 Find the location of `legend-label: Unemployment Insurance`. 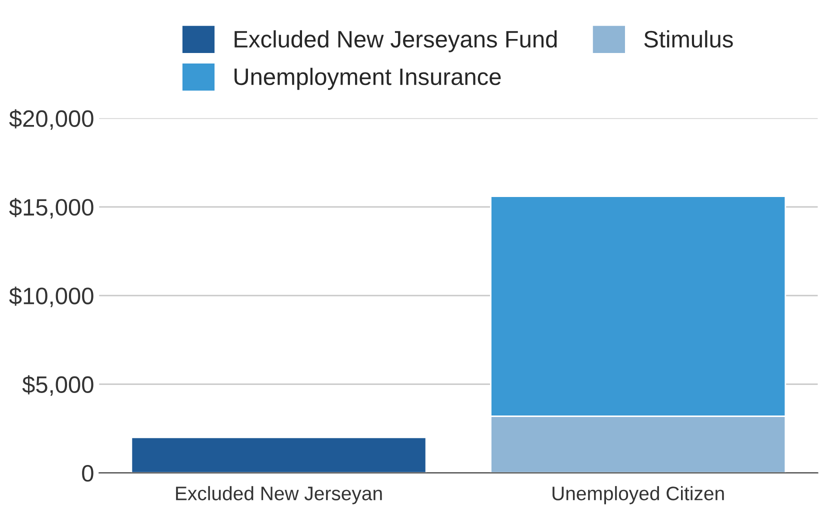

legend-label: Unemployment Insurance is located at coordinates (367, 79).